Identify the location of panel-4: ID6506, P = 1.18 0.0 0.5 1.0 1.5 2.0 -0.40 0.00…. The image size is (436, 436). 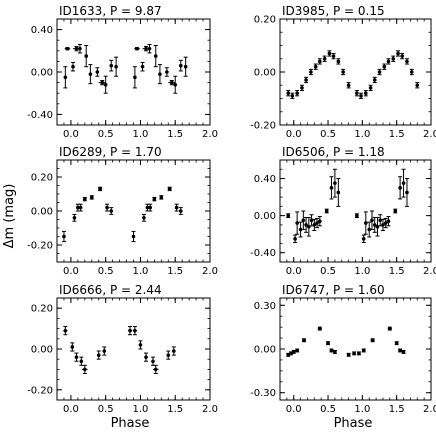
(343, 211).